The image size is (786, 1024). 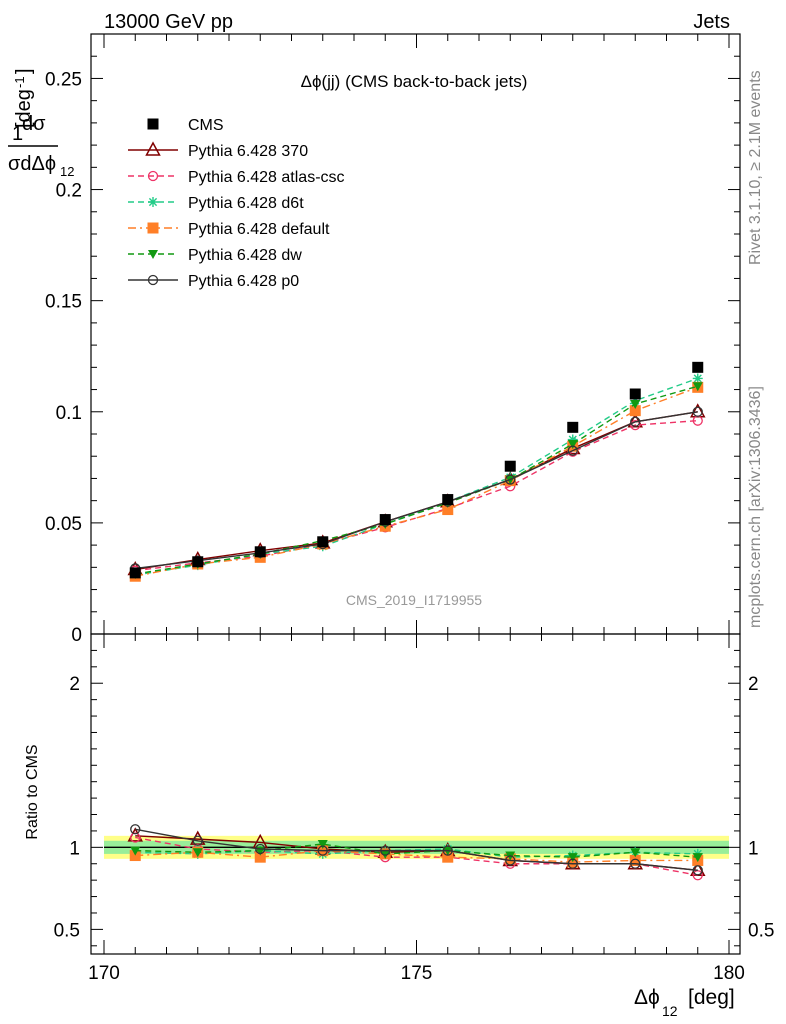 I want to click on legend-entry: Pythia 6.428 atlas-csc, so click(x=236, y=177).